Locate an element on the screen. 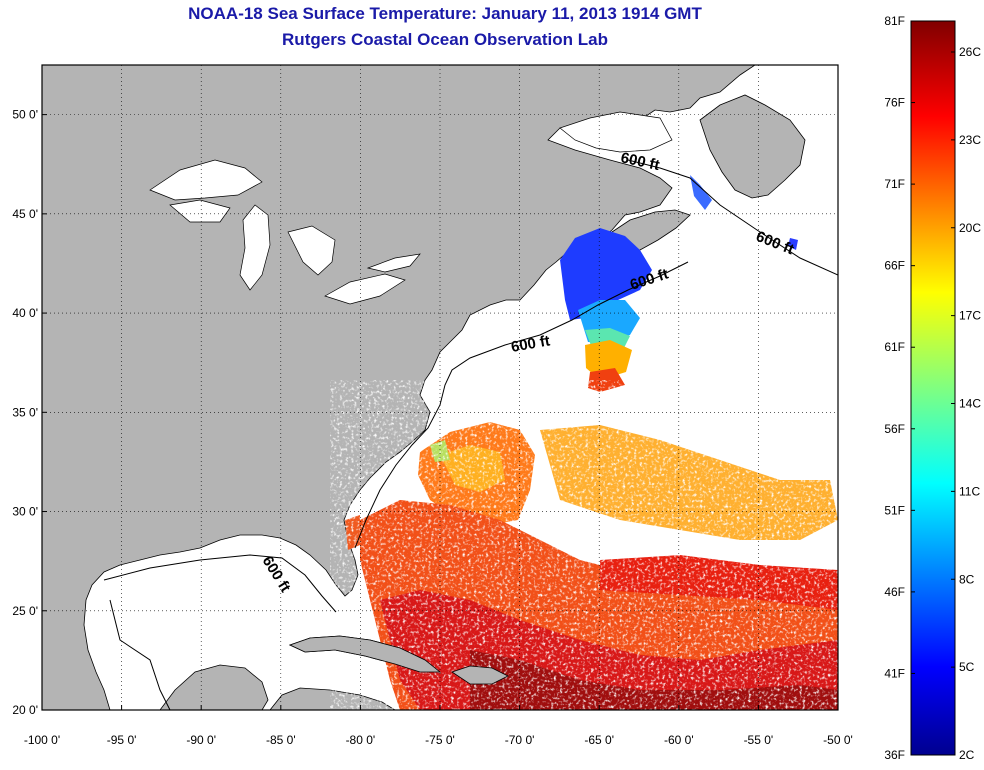 Image resolution: width=984 pixels, height=770 pixels. lat-tick-label: 50 0' is located at coordinates (25, 115).